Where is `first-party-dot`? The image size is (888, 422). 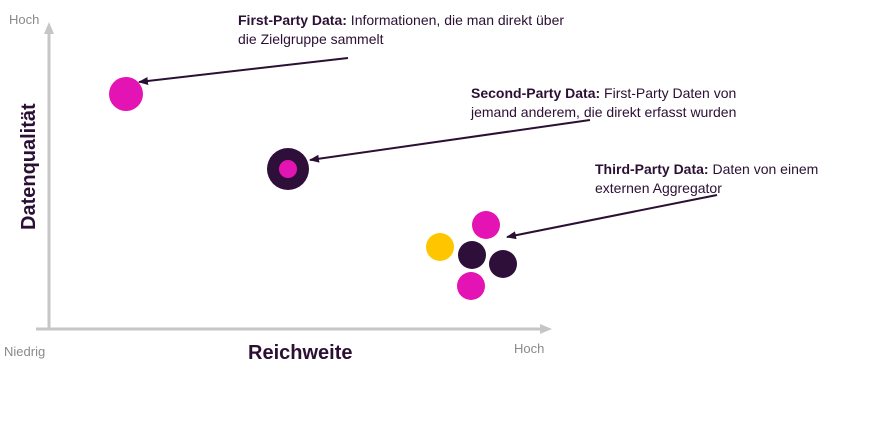
first-party-dot is located at coordinates (126, 94).